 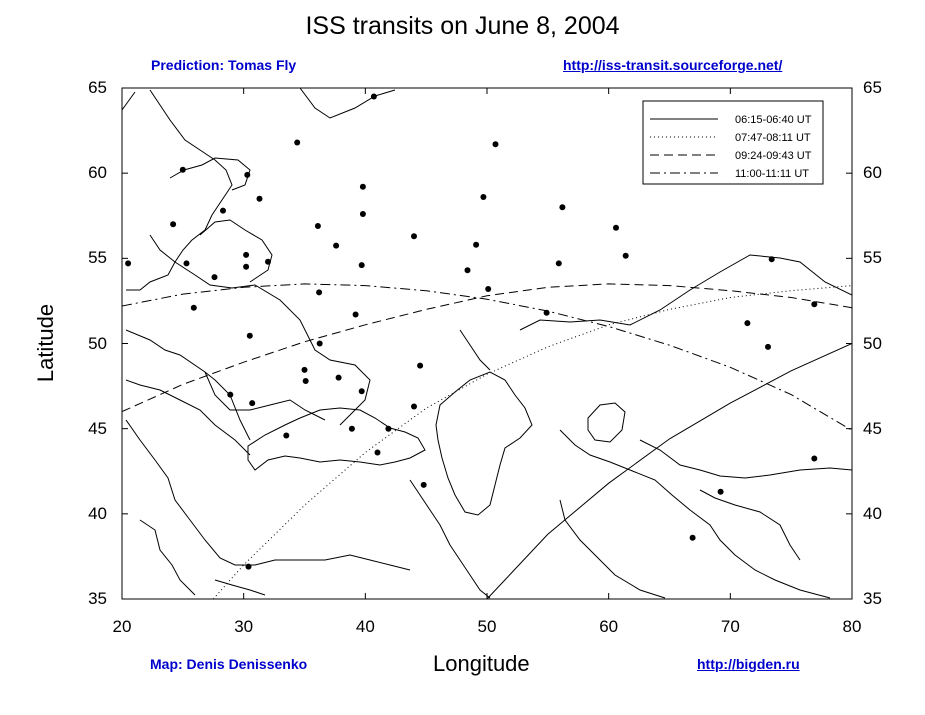 I want to click on legend-label: 07:47-08:11 UT, so click(x=773, y=138).